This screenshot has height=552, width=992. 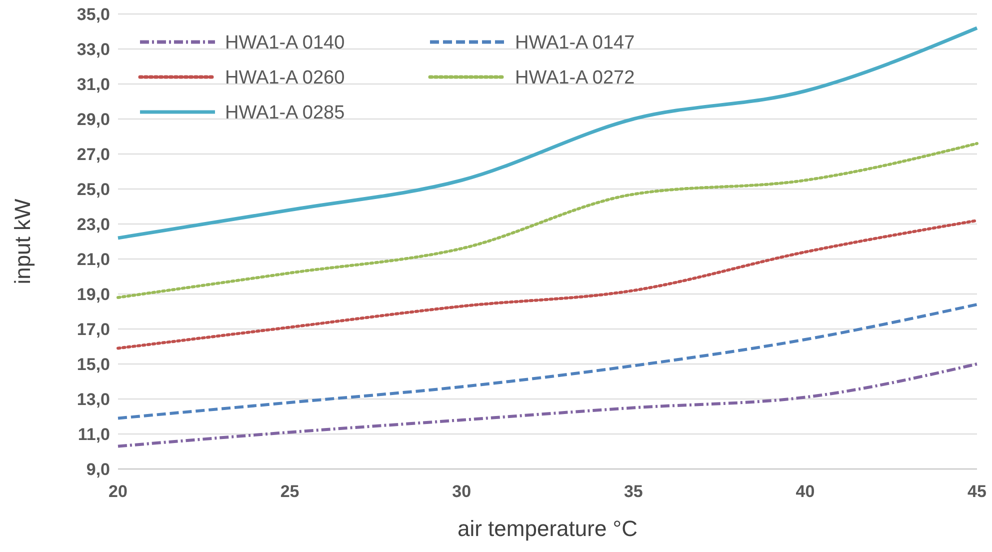 What do you see at coordinates (547, 405) in the screenshot?
I see `line-series` at bounding box center [547, 405].